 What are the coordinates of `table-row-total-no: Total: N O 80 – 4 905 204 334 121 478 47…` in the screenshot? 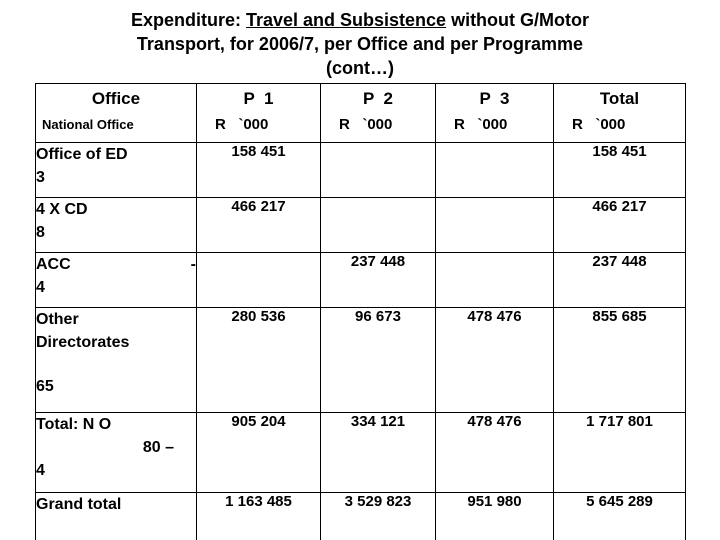 It's located at (360, 452).